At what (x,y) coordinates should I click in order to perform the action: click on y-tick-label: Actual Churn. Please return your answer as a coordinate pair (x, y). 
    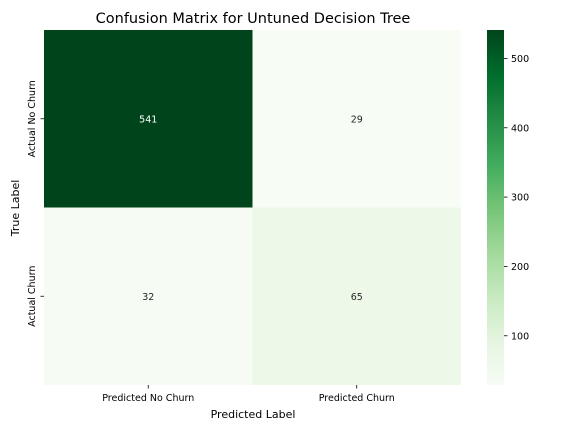
    Looking at the image, I should click on (32, 296).